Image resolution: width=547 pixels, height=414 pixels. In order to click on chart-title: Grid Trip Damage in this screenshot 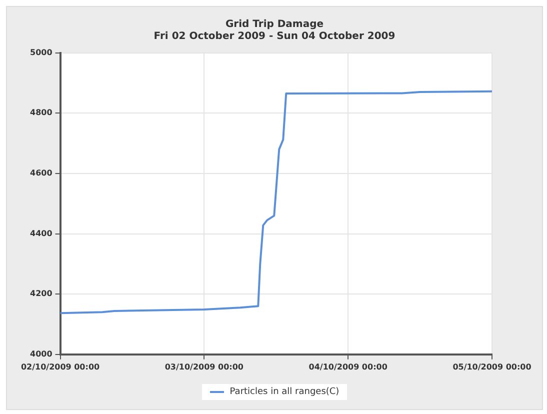, I will do `click(274, 25)`.